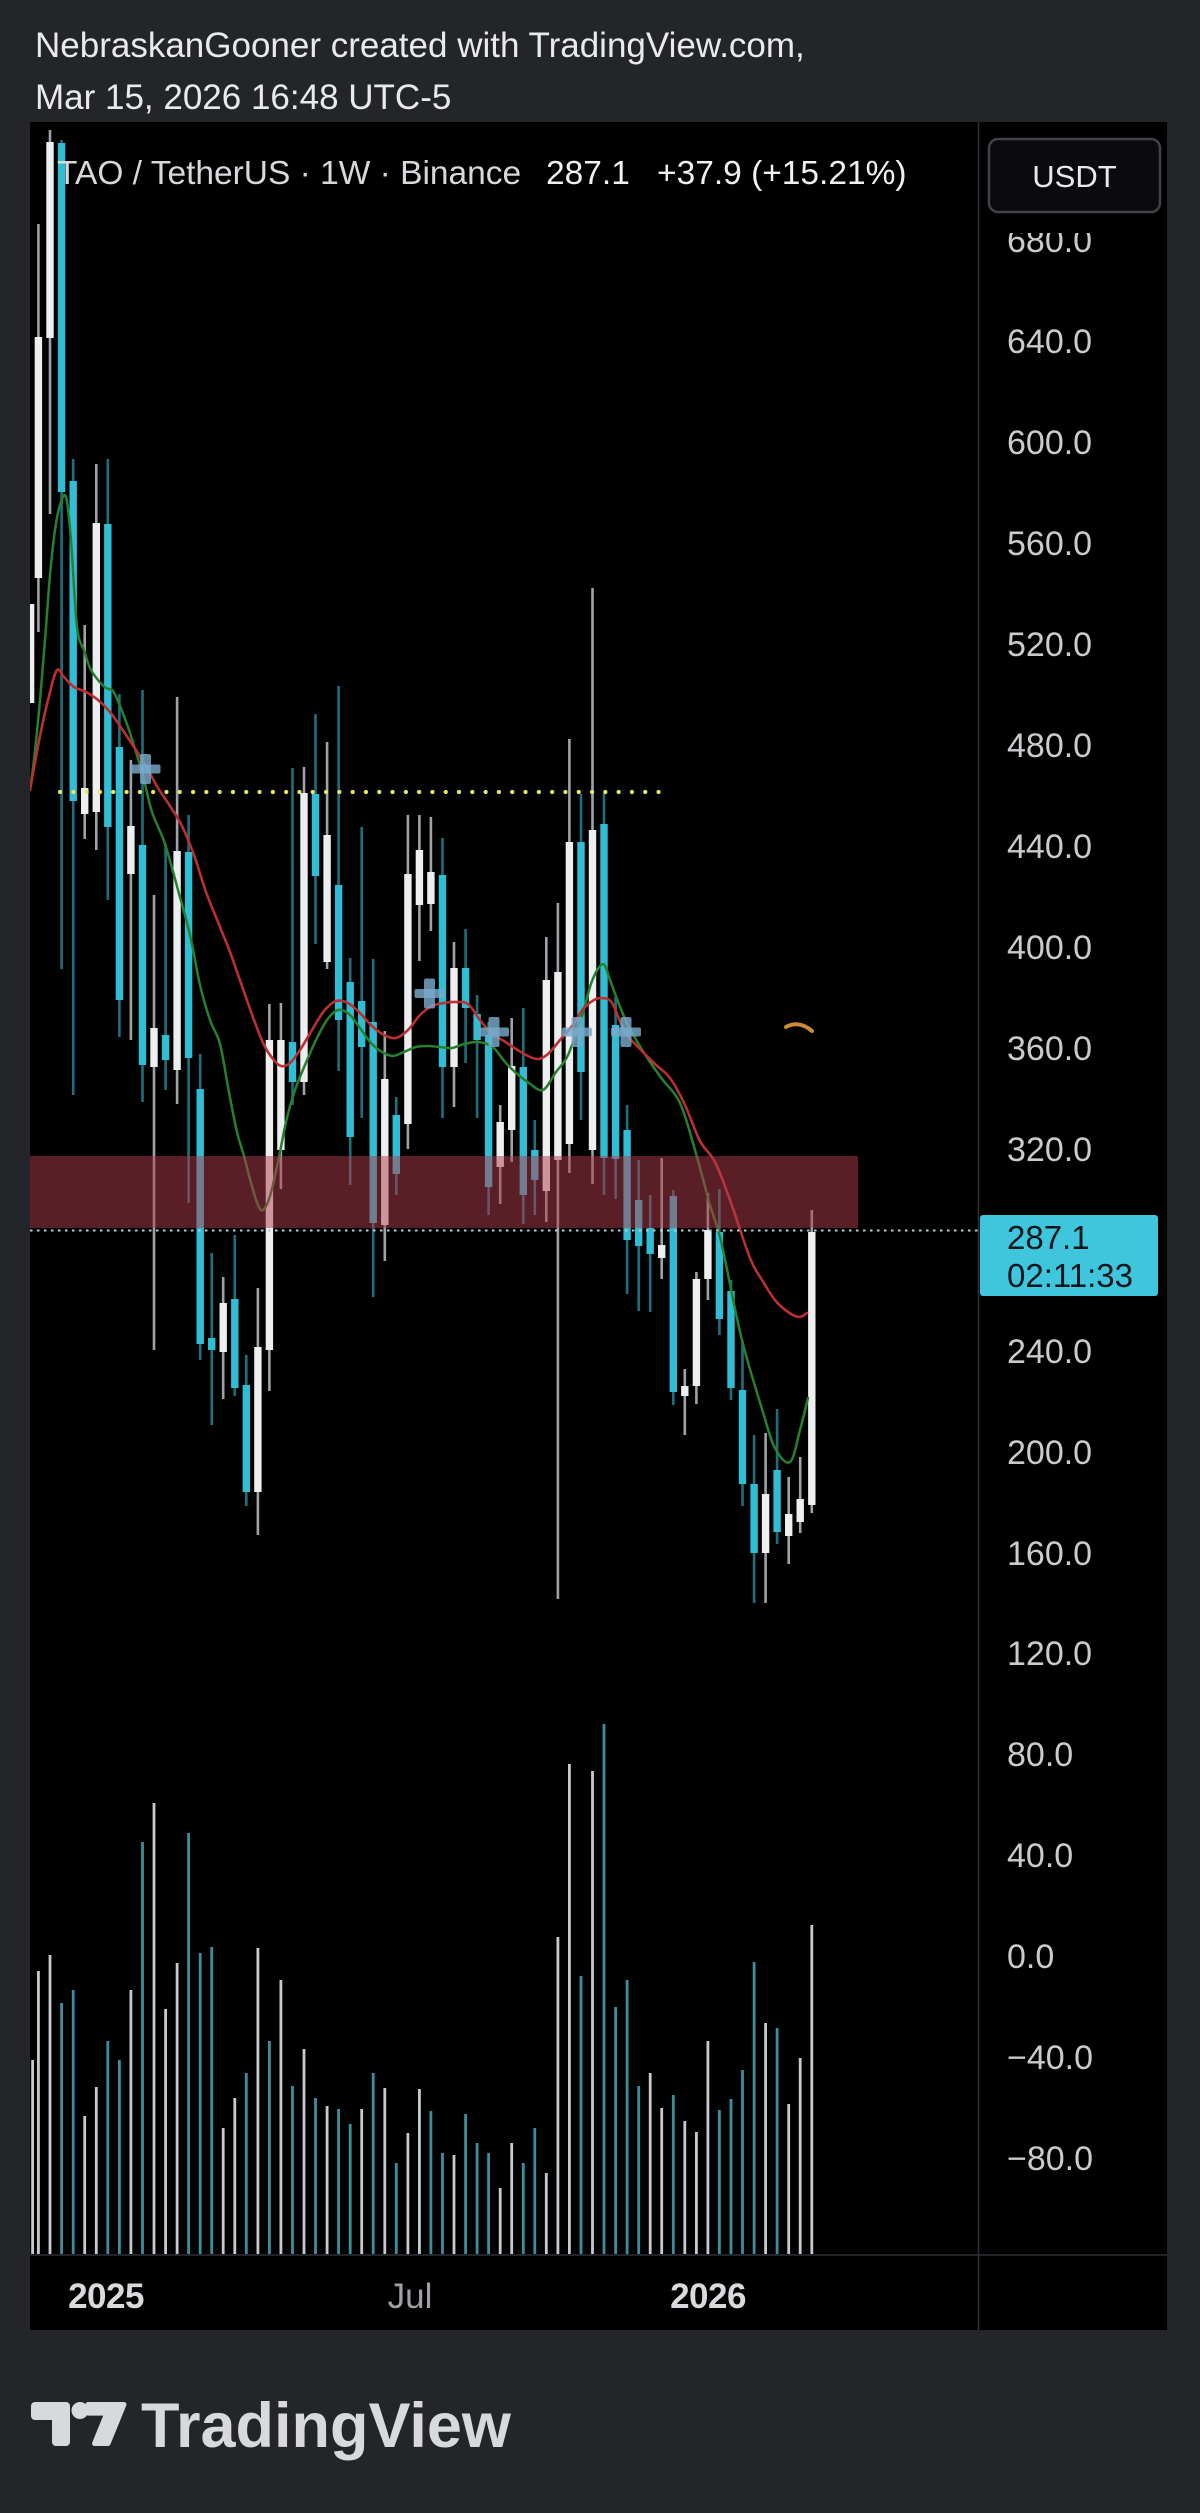  Describe the element at coordinates (1049, 342) in the screenshot. I see `svg-text: 640.0` at that location.